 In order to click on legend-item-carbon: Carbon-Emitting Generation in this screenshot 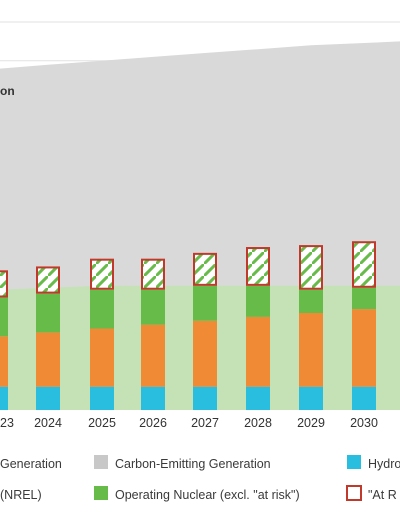, I will do `click(193, 464)`.